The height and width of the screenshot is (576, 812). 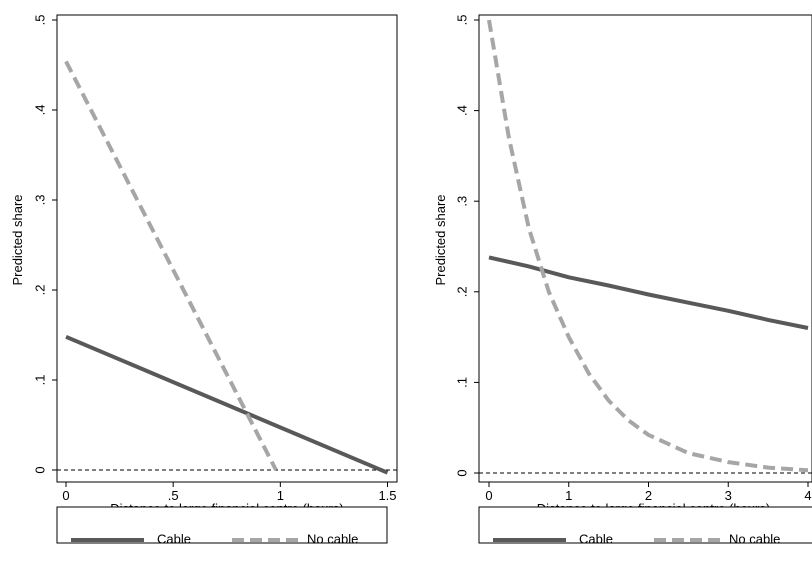 I want to click on x-tick-label: 2, so click(x=648, y=495).